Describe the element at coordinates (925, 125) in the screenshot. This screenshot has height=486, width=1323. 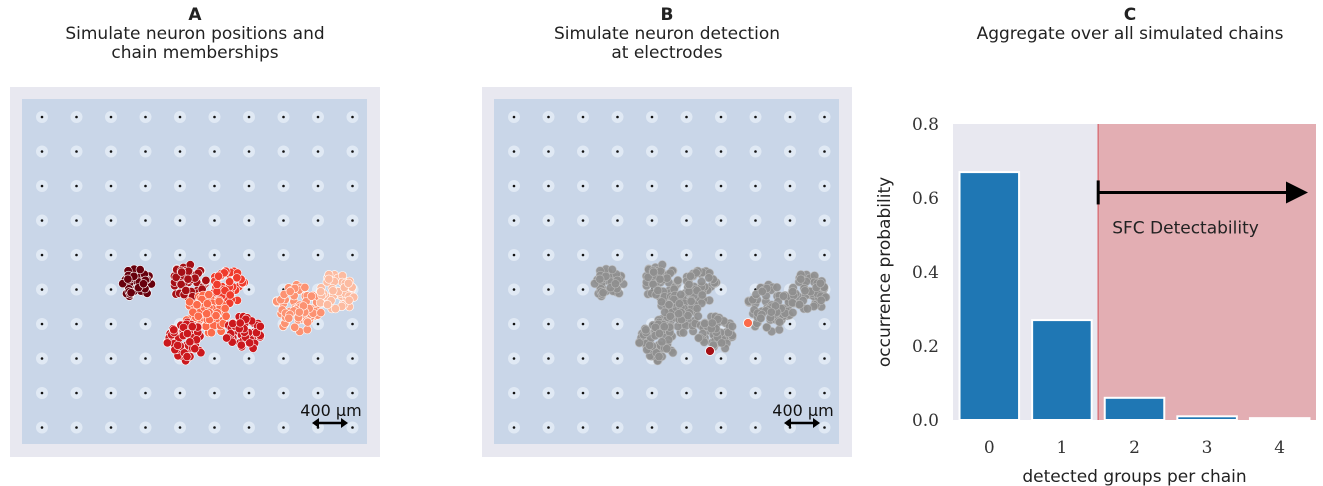
I see `y-tick-label: 0.8` at that location.